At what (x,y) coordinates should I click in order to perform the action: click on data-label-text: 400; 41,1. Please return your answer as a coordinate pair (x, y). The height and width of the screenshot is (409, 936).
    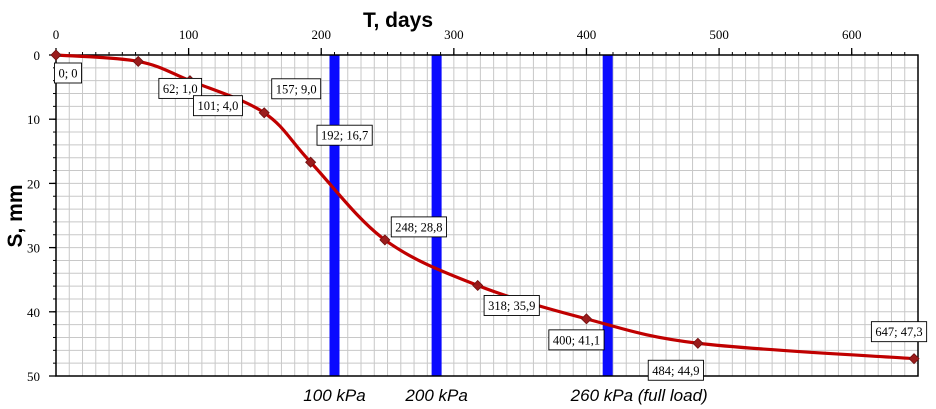
    Looking at the image, I should click on (576, 340).